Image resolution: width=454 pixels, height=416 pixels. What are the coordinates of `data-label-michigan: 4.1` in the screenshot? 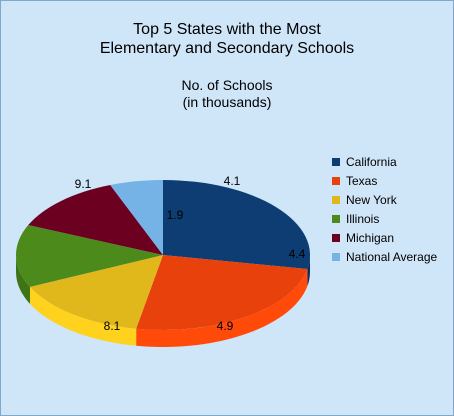 It's located at (232, 181).